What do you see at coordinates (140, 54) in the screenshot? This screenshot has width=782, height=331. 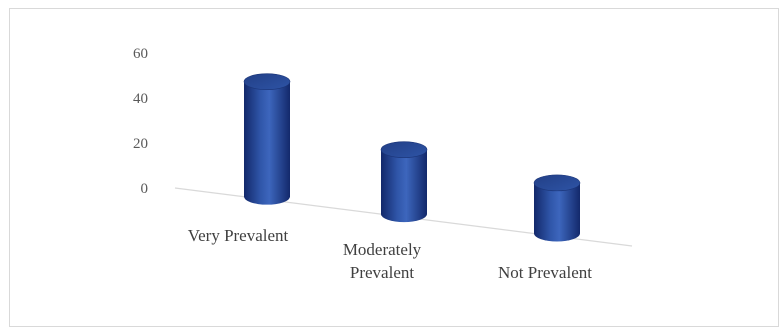 I see `y-tick-label: 60` at bounding box center [140, 54].